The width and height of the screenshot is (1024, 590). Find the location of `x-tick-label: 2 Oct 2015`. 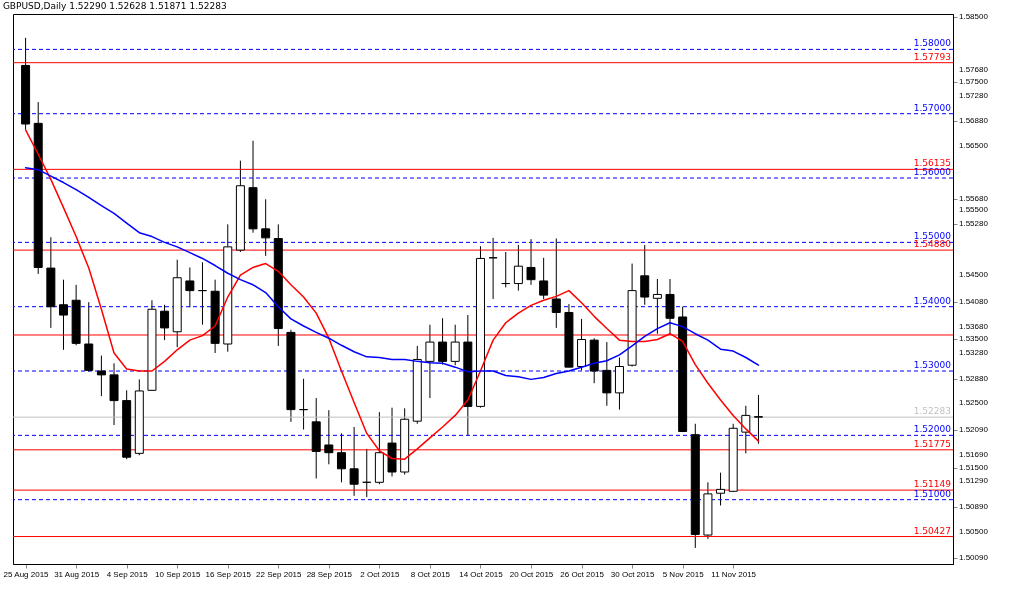

x-tick-label: 2 Oct 2015 is located at coordinates (380, 574).